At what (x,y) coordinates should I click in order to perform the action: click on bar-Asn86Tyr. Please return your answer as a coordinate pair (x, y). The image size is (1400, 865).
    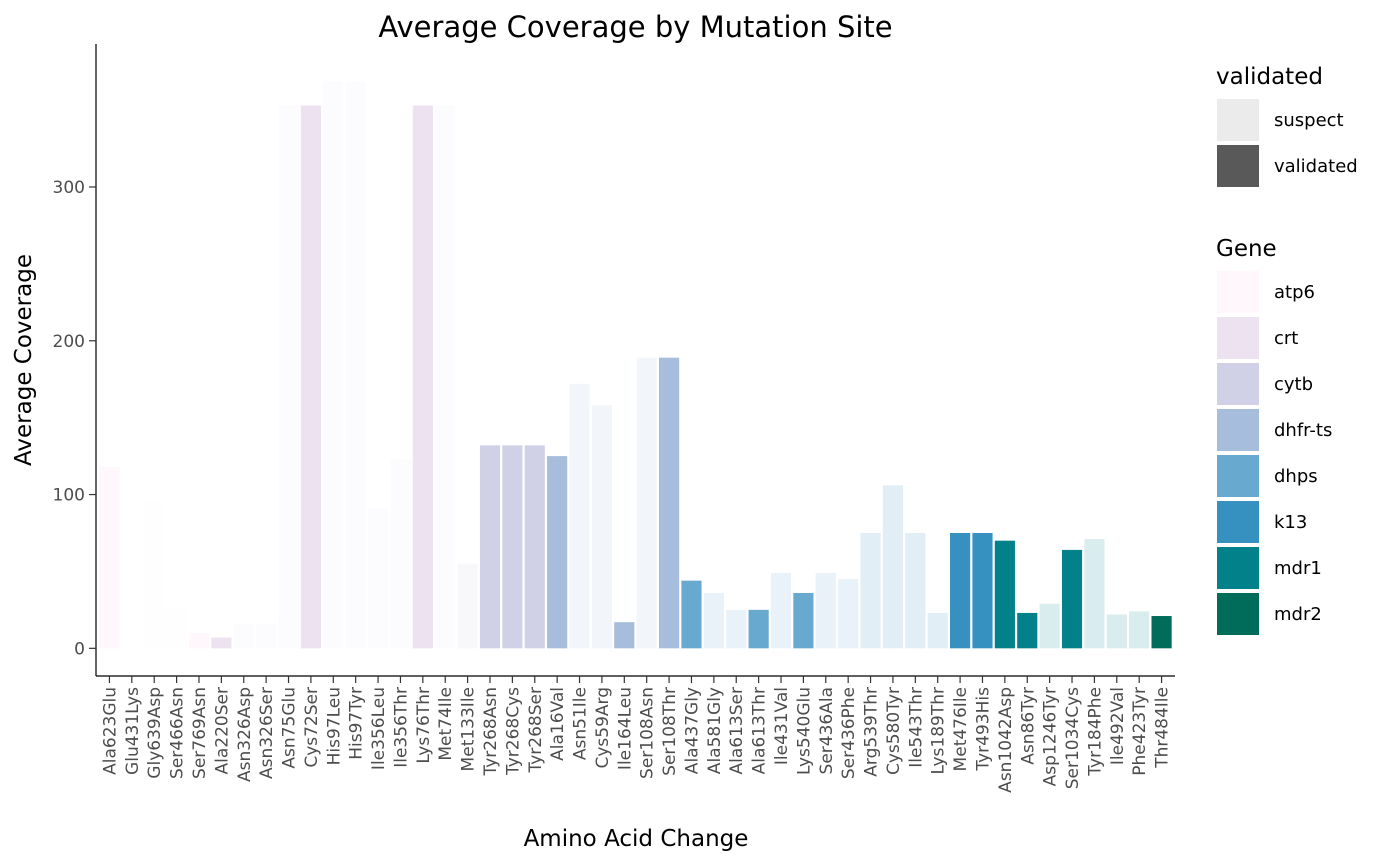
    Looking at the image, I should click on (1027, 630).